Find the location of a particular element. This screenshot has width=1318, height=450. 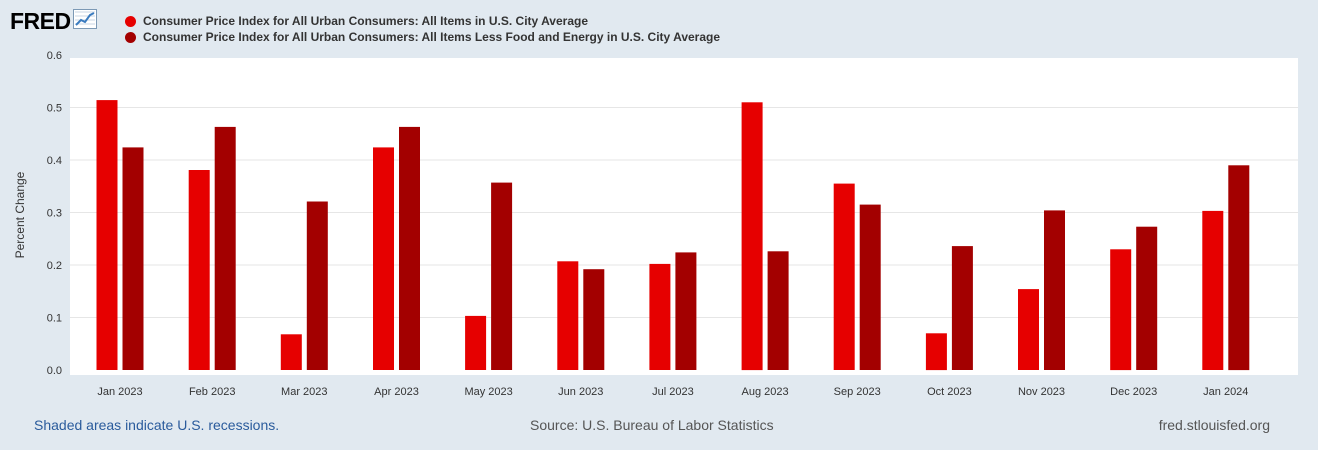

y-tick-label: 0.3 is located at coordinates (54, 214).